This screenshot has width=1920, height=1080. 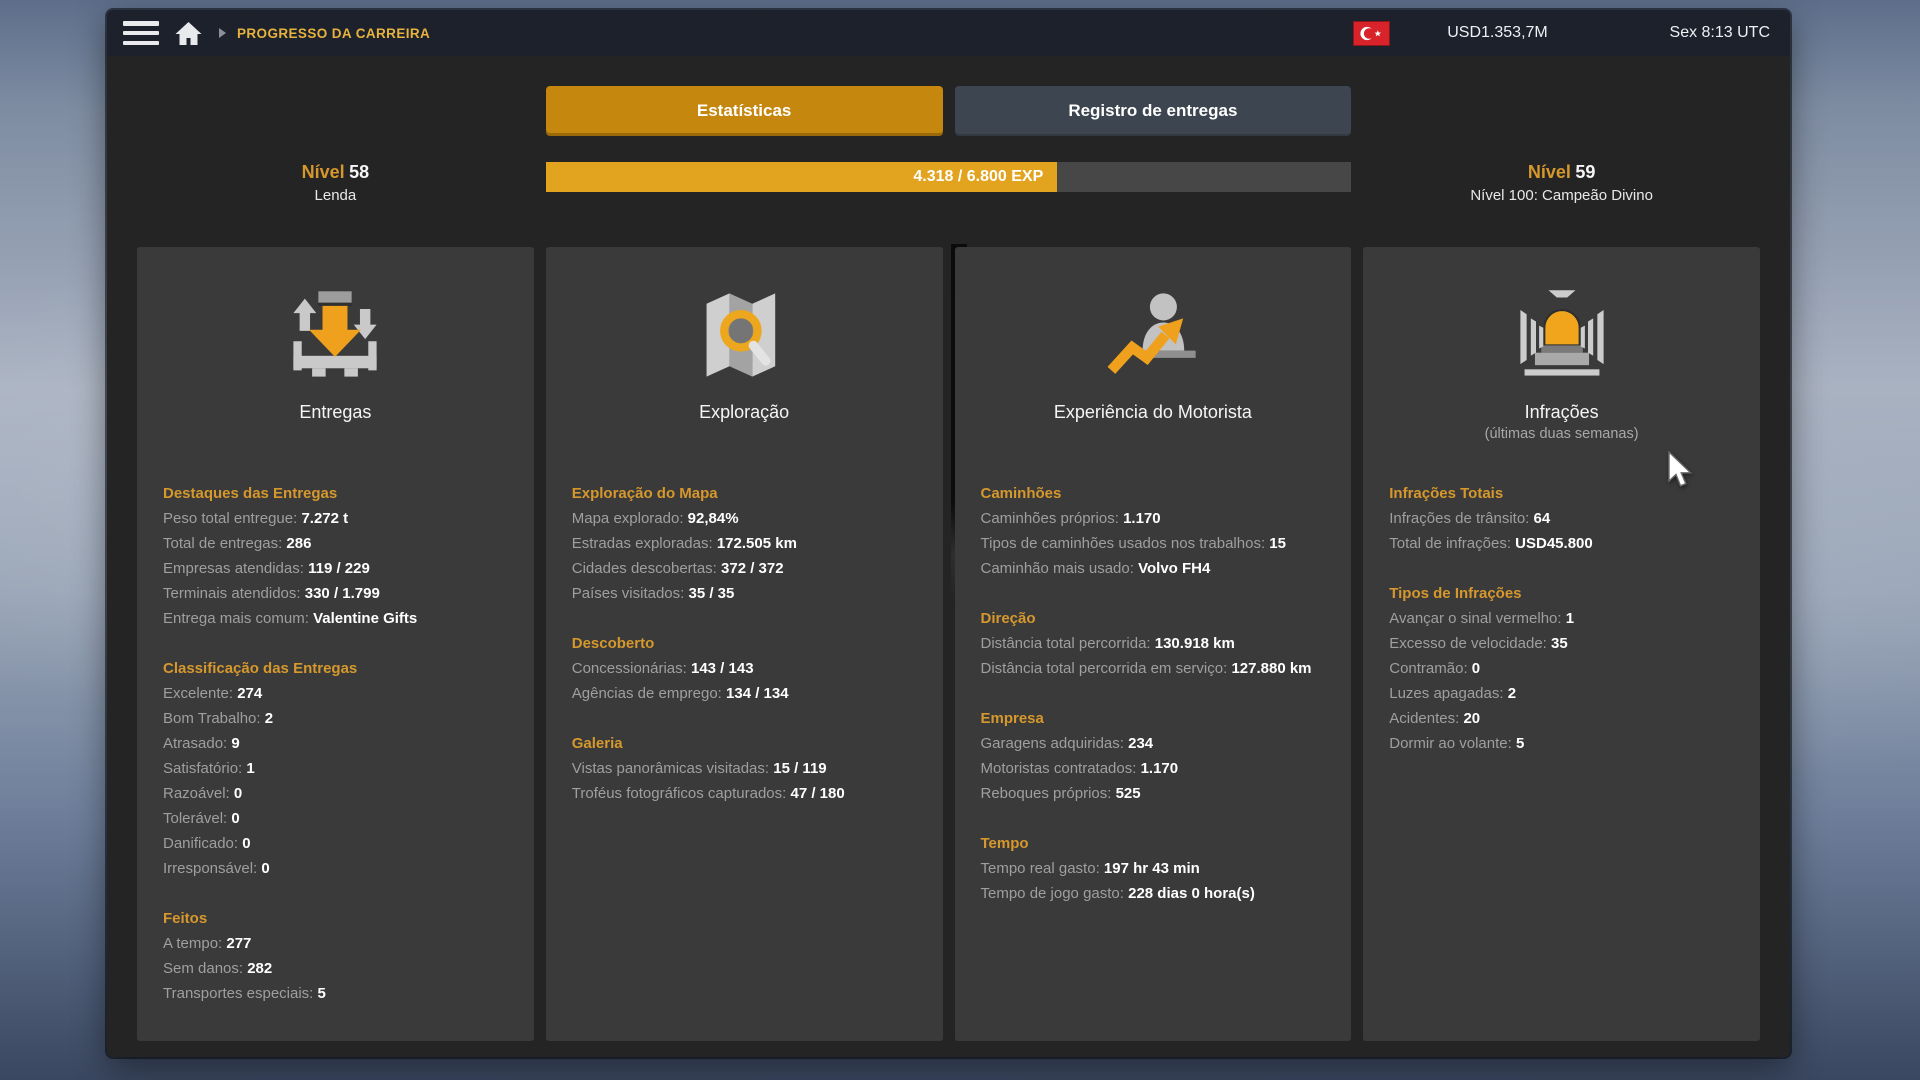 I want to click on stat-label: Mapa explorado:, so click(x=627, y=518).